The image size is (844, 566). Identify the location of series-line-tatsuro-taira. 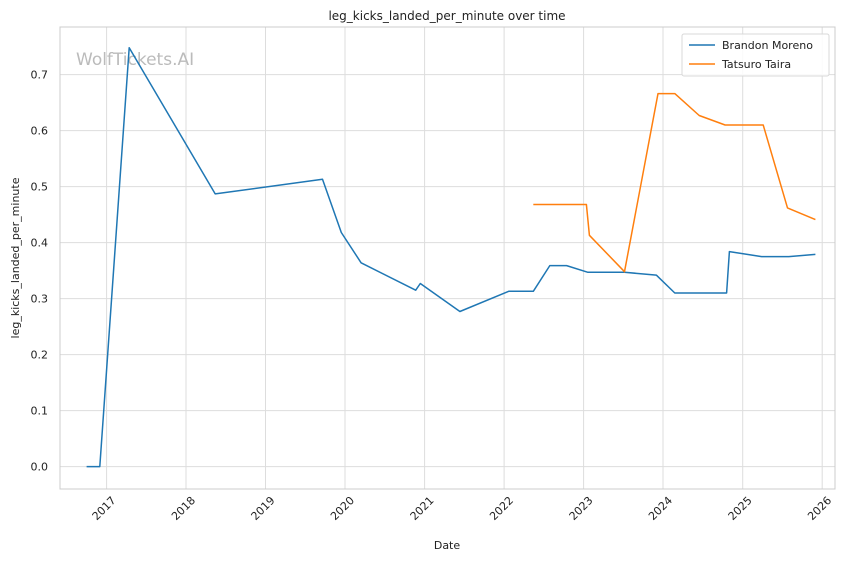
(674, 182).